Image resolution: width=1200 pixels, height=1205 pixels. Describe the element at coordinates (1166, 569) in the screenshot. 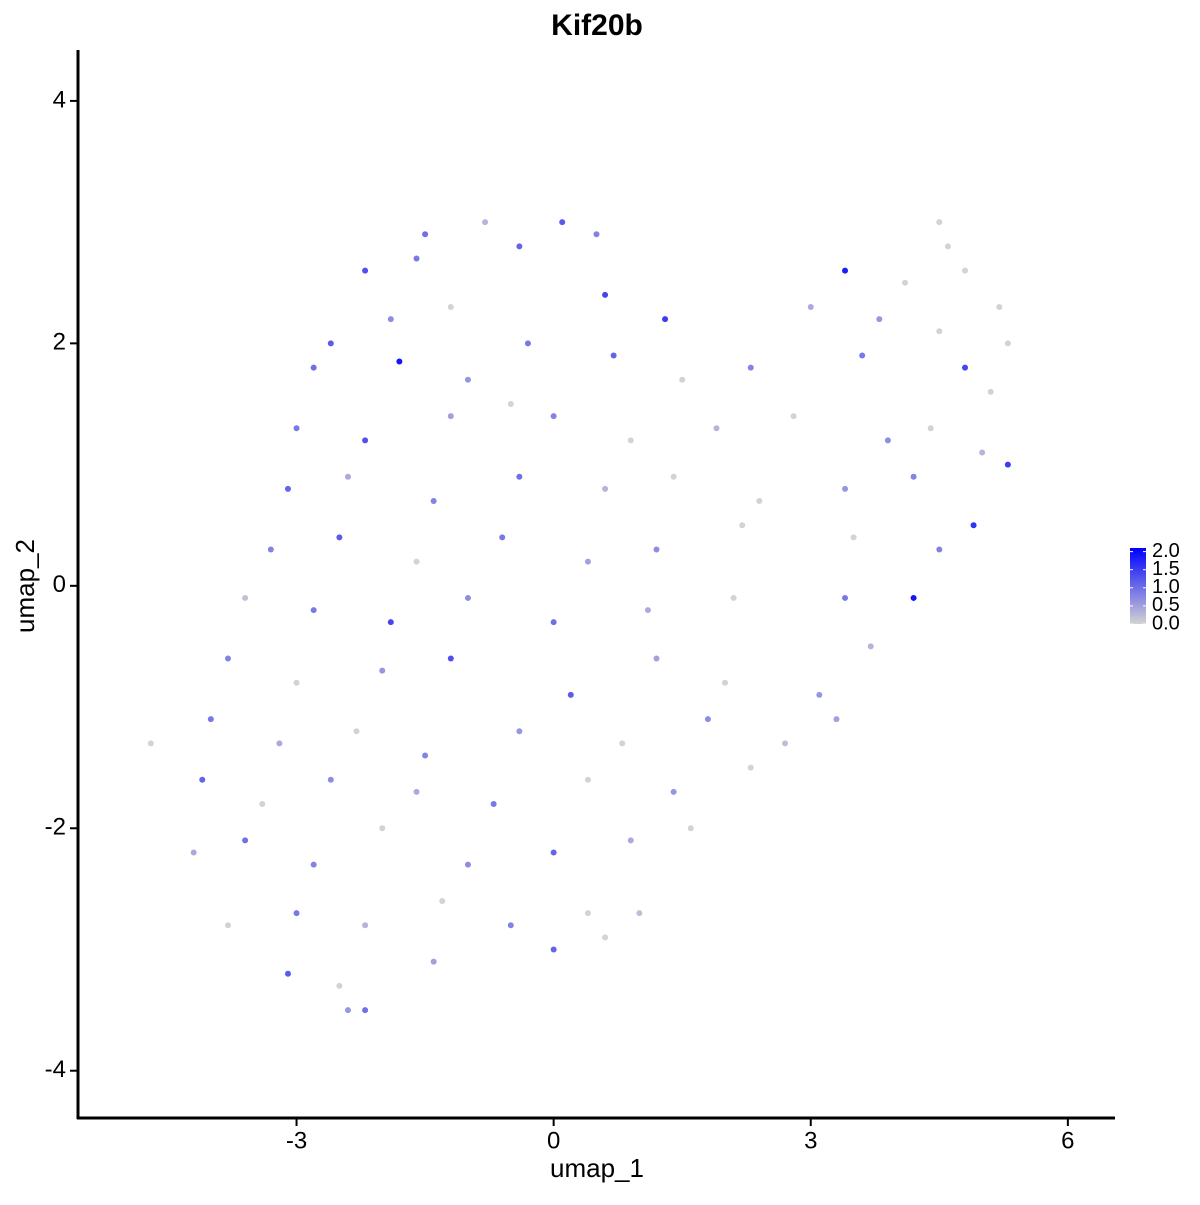

I see `colorbar-label: 1.5` at that location.